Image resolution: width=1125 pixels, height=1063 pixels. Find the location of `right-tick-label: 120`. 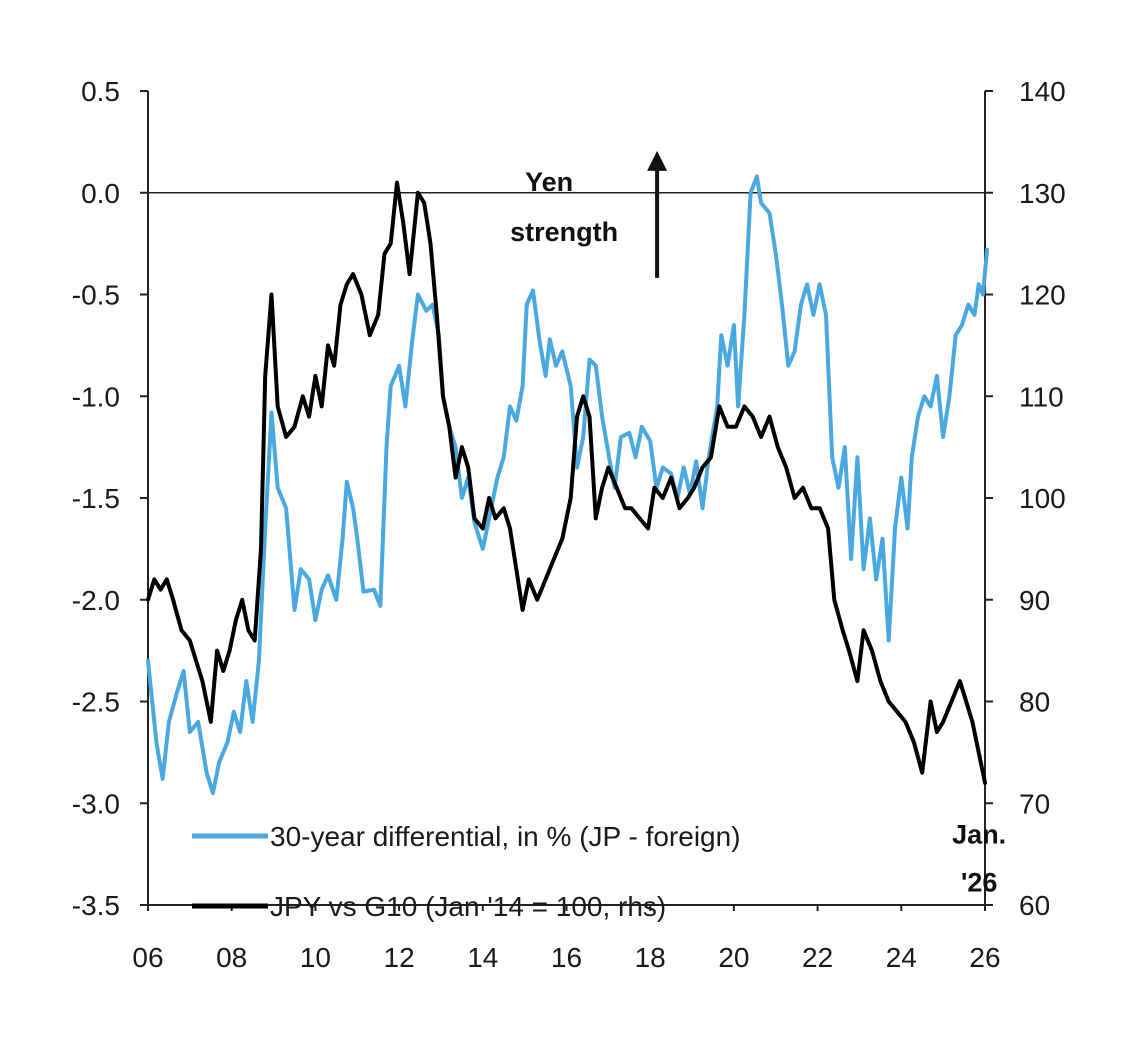

right-tick-label: 120 is located at coordinates (1042, 295).